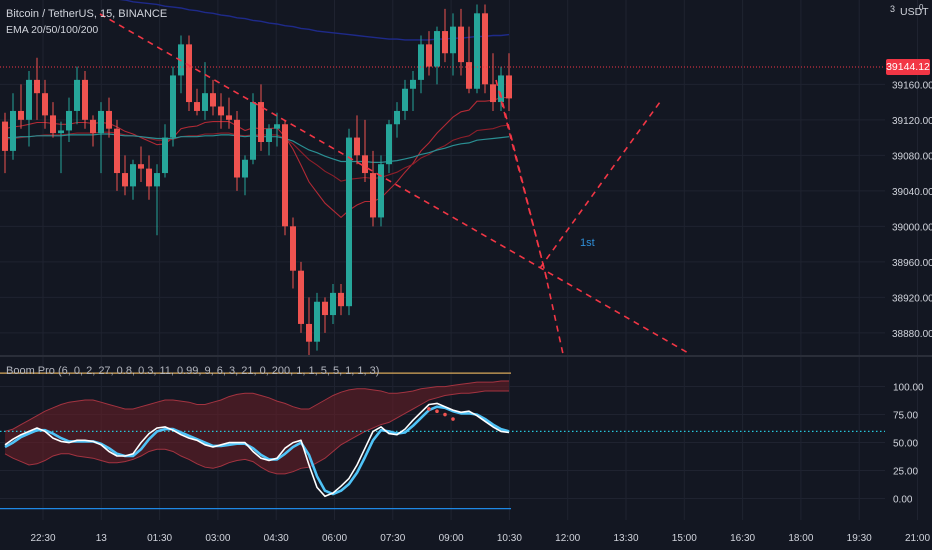 The width and height of the screenshot is (932, 550). I want to click on price-tick-label: 39160.00, so click(912, 85).